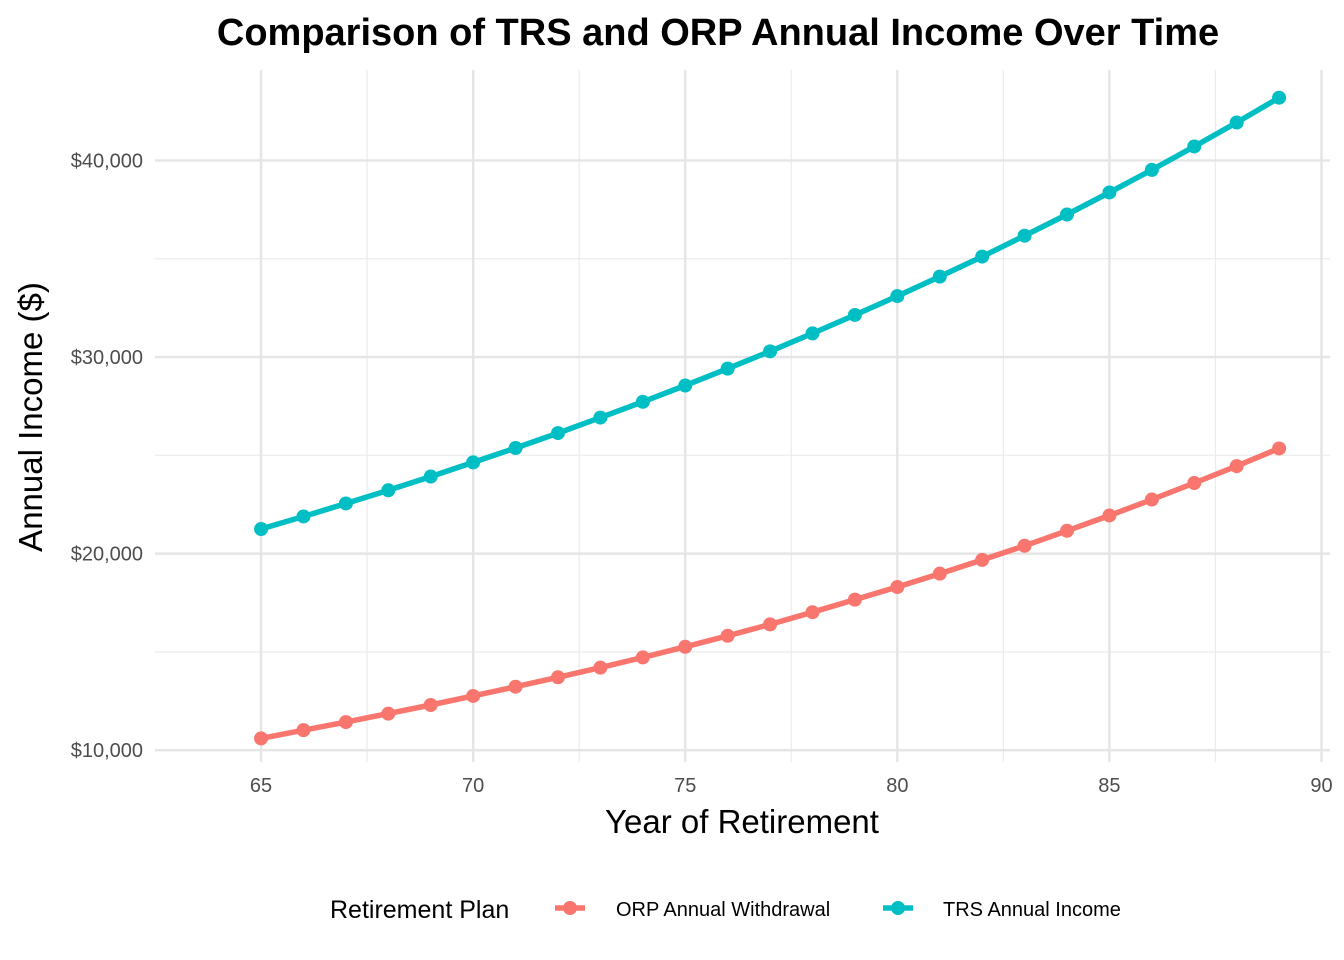 Image resolution: width=1344 pixels, height=960 pixels. I want to click on legend-item: ORP Annual Withdrawal, so click(692, 910).